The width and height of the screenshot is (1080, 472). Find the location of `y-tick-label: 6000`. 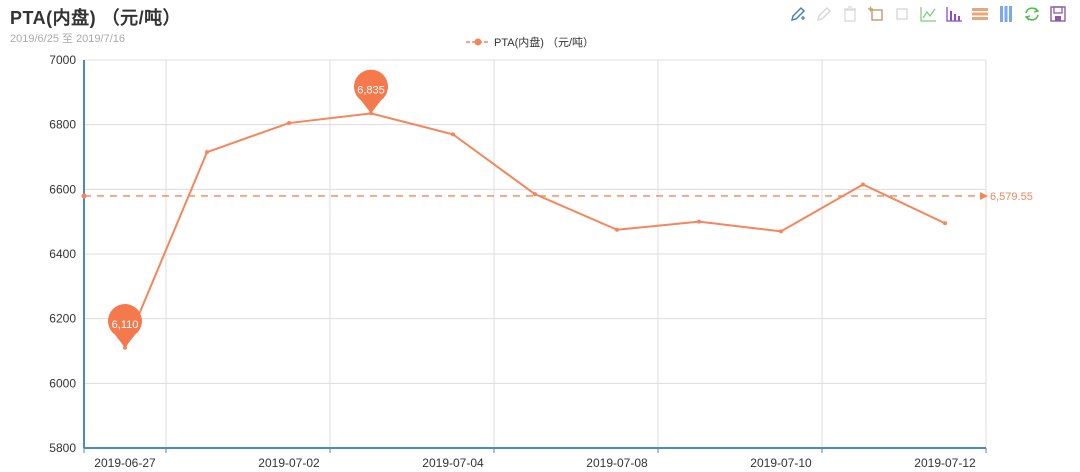

y-tick-label: 6000 is located at coordinates (62, 383).